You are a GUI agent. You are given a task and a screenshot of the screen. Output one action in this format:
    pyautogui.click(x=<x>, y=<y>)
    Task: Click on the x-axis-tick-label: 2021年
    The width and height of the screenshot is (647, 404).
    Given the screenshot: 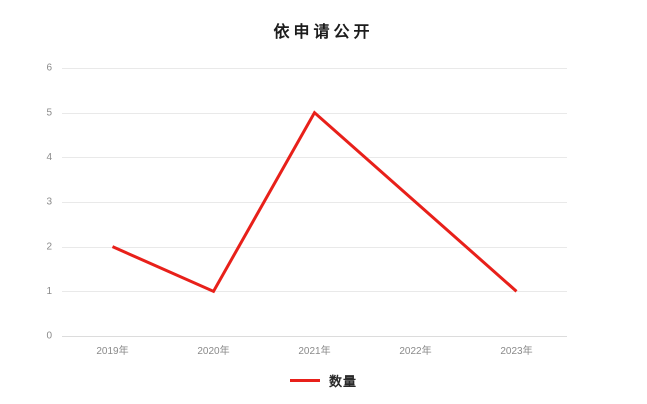 What is the action you would take?
    pyautogui.click(x=314, y=350)
    